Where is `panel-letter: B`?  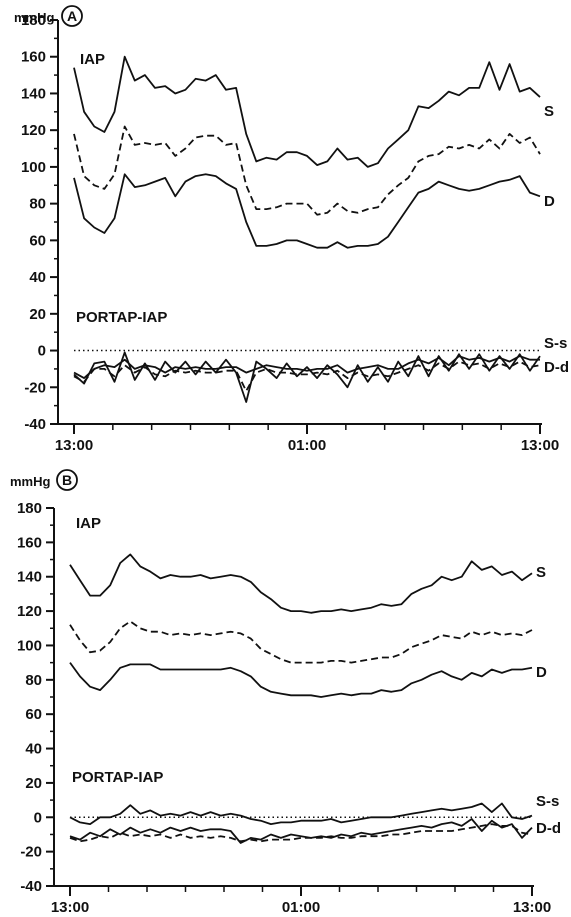 panel-letter: B is located at coordinates (67, 480).